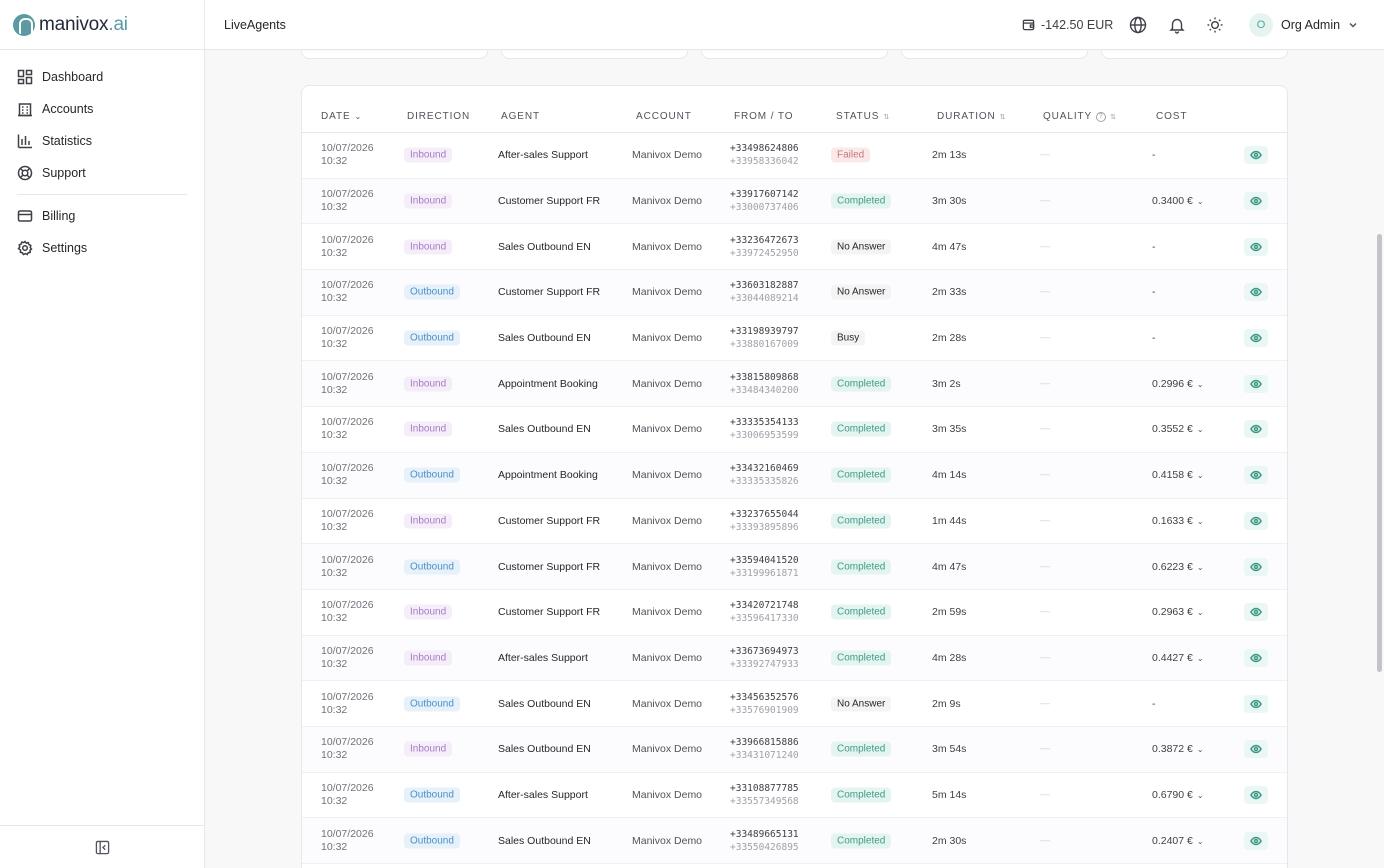 The image size is (1384, 868). I want to click on sidebar-item-dashboard: Dashboard, so click(102, 77).